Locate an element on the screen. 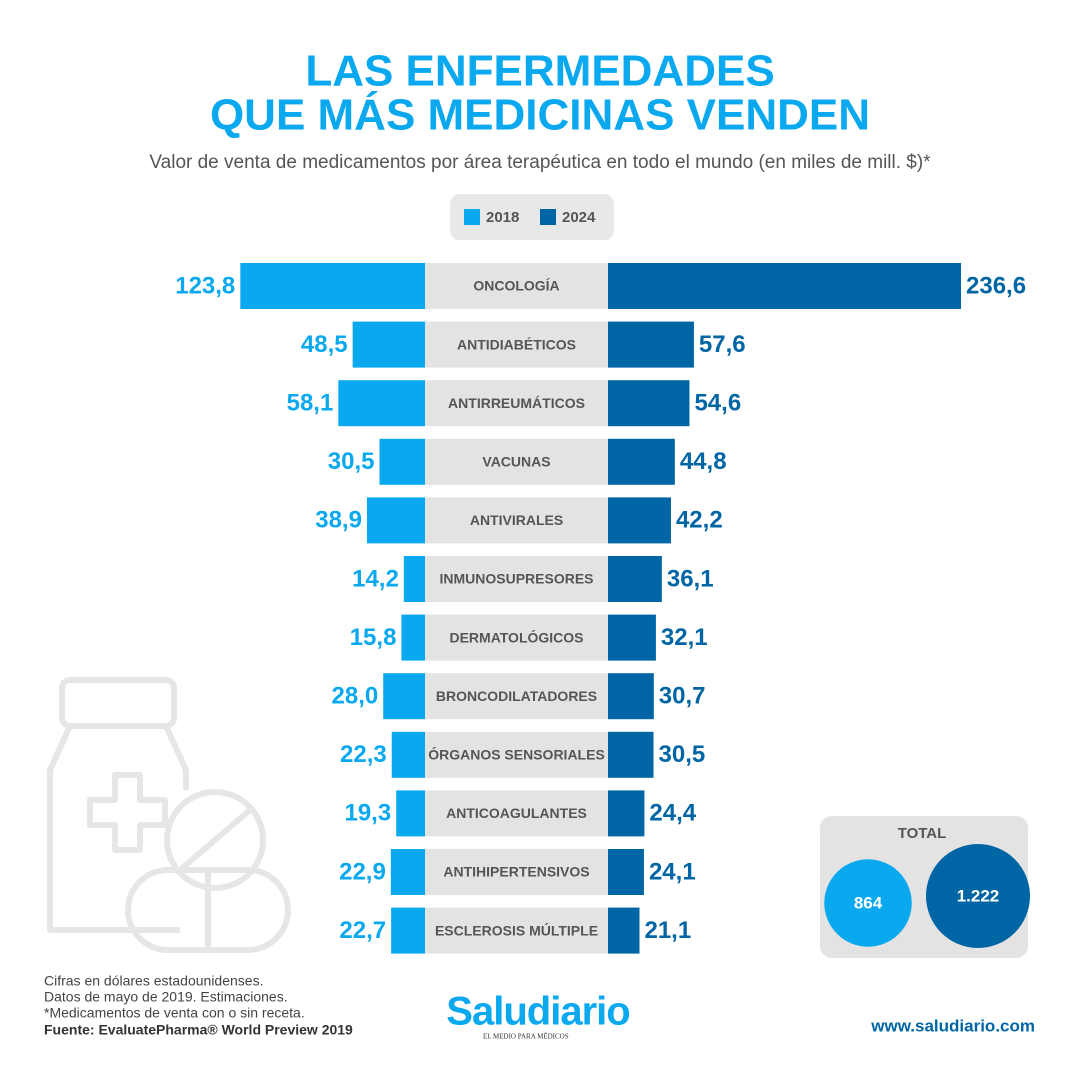 The height and width of the screenshot is (1080, 1080). value-label: 22,7 is located at coordinates (362, 930).